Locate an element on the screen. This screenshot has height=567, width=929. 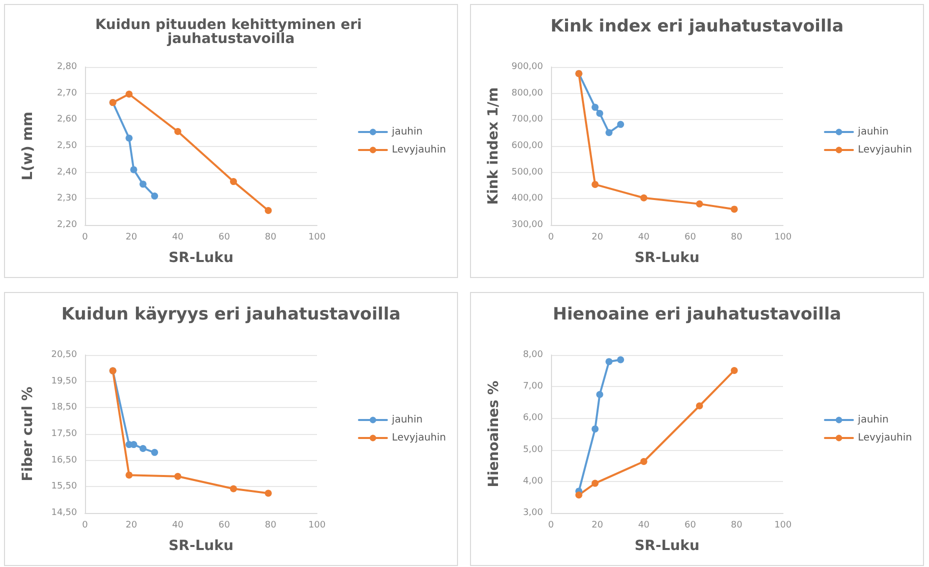
y-tick-label: 2,60 is located at coordinates (67, 119).